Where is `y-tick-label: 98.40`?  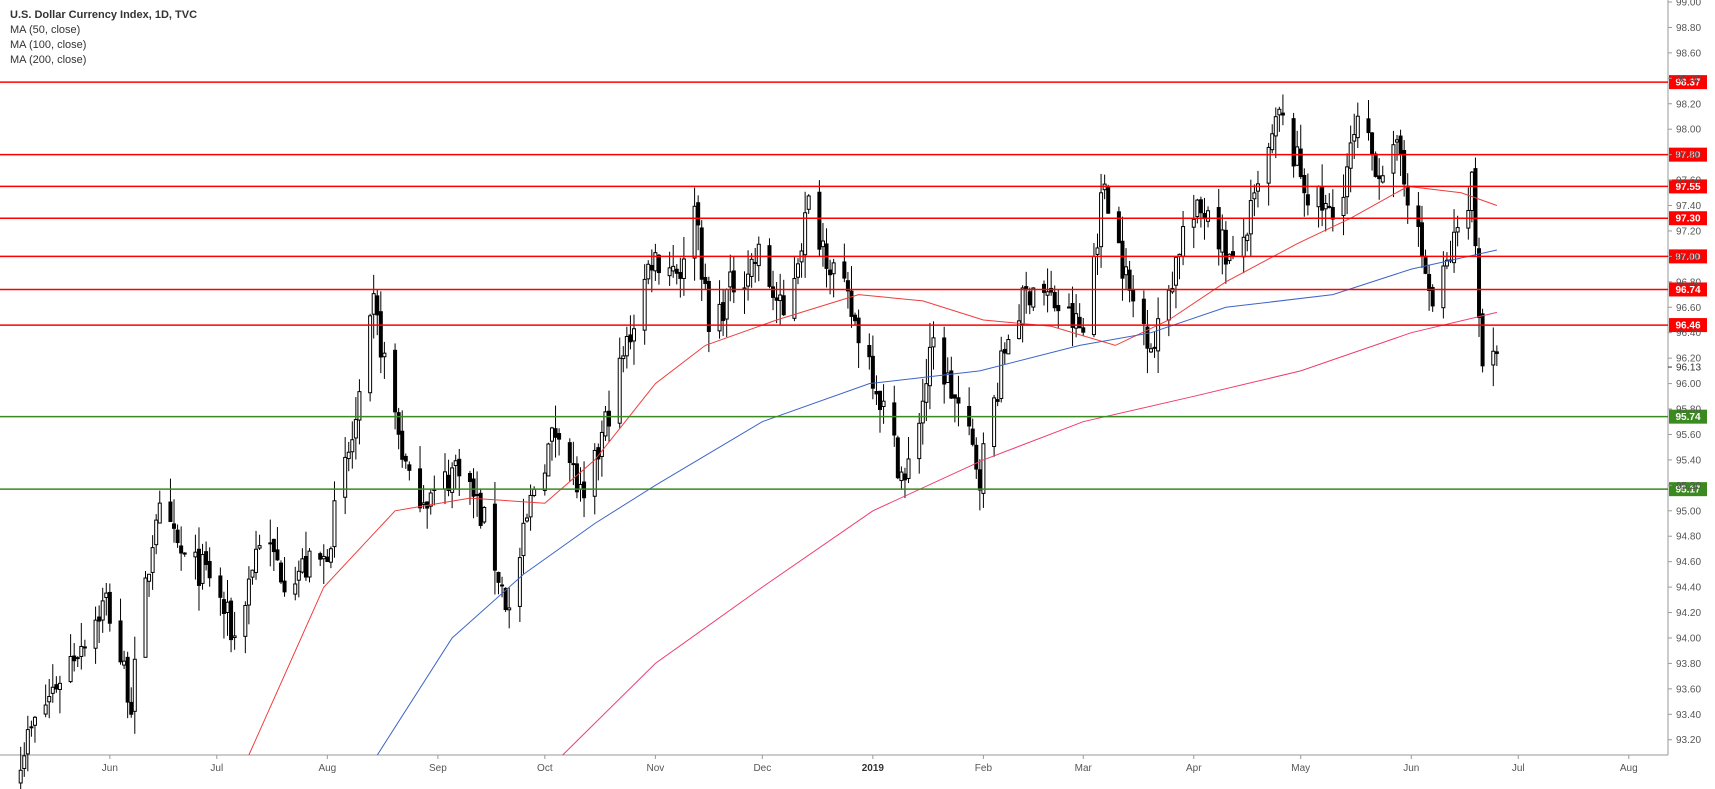
y-tick-label: 98.40 is located at coordinates (1688, 79).